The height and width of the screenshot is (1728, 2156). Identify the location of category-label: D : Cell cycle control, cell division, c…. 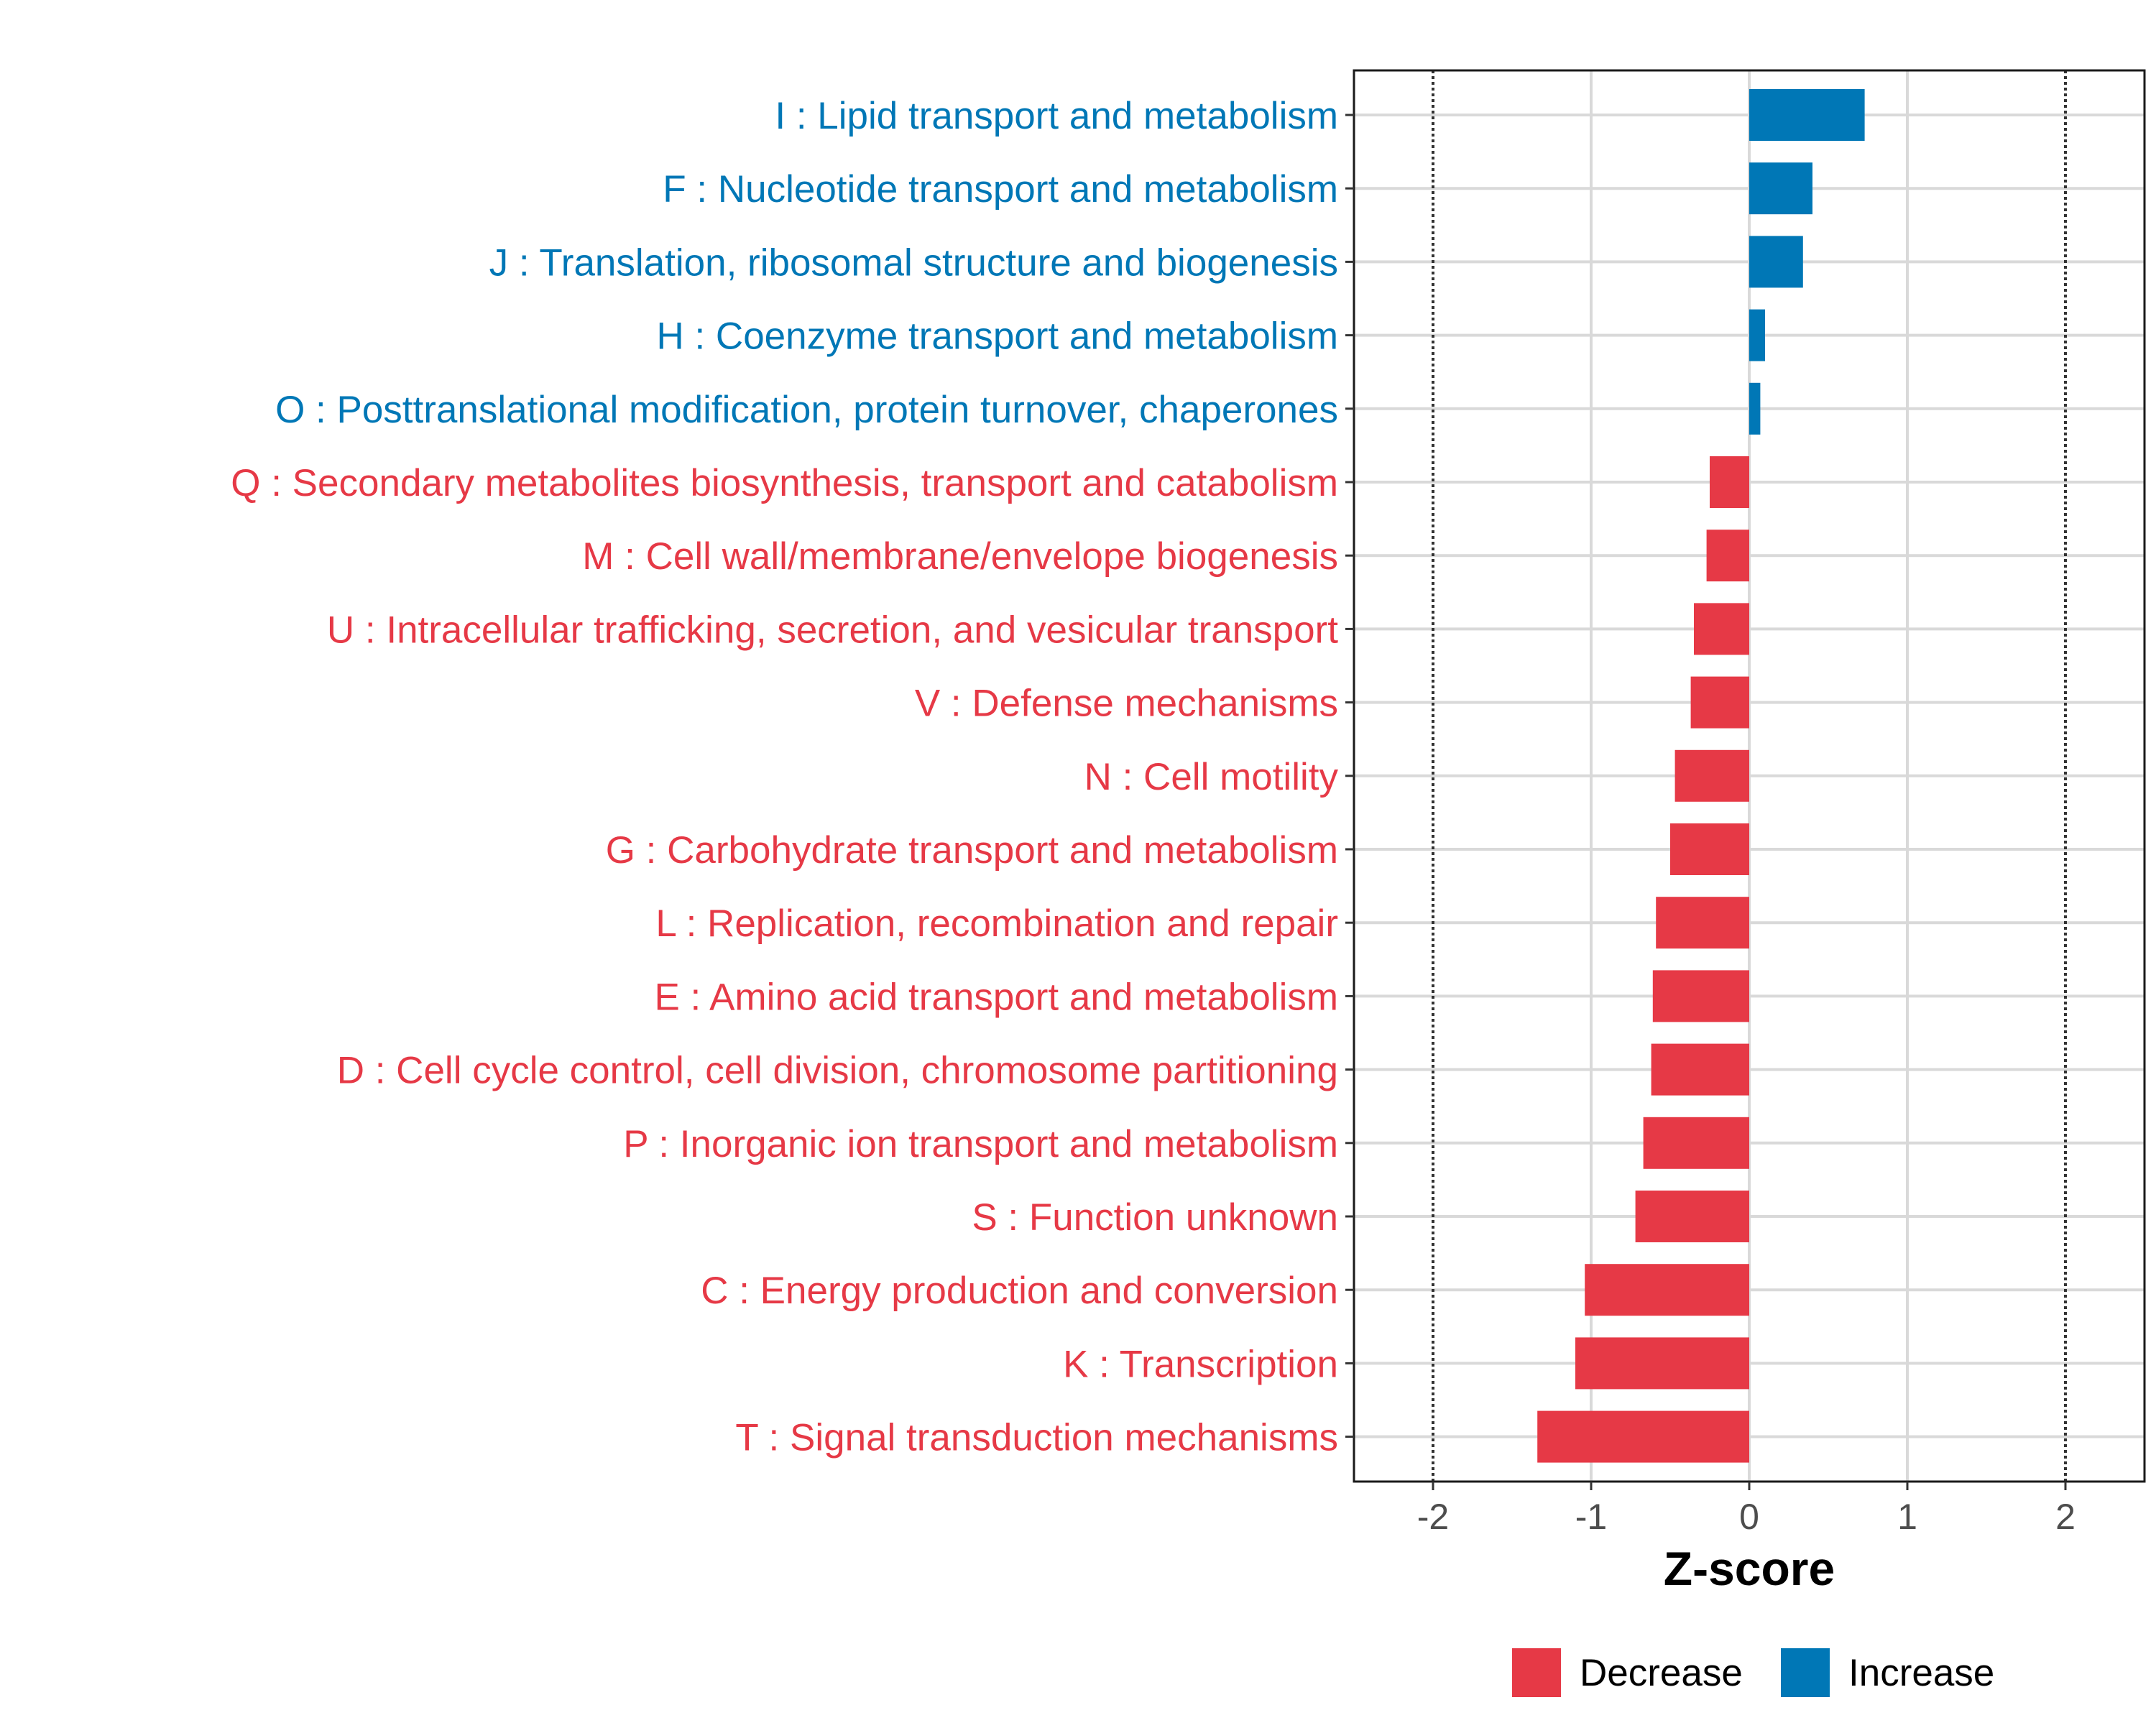
(838, 1071).